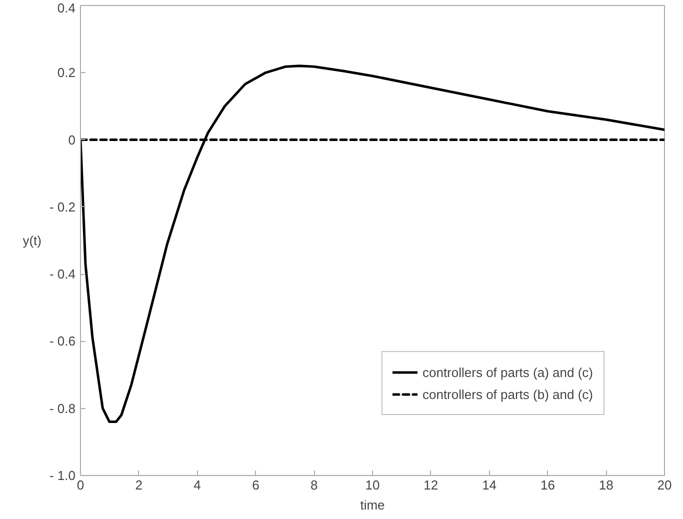 The height and width of the screenshot is (519, 683). Describe the element at coordinates (314, 485) in the screenshot. I see `x-tick-label: 8` at that location.